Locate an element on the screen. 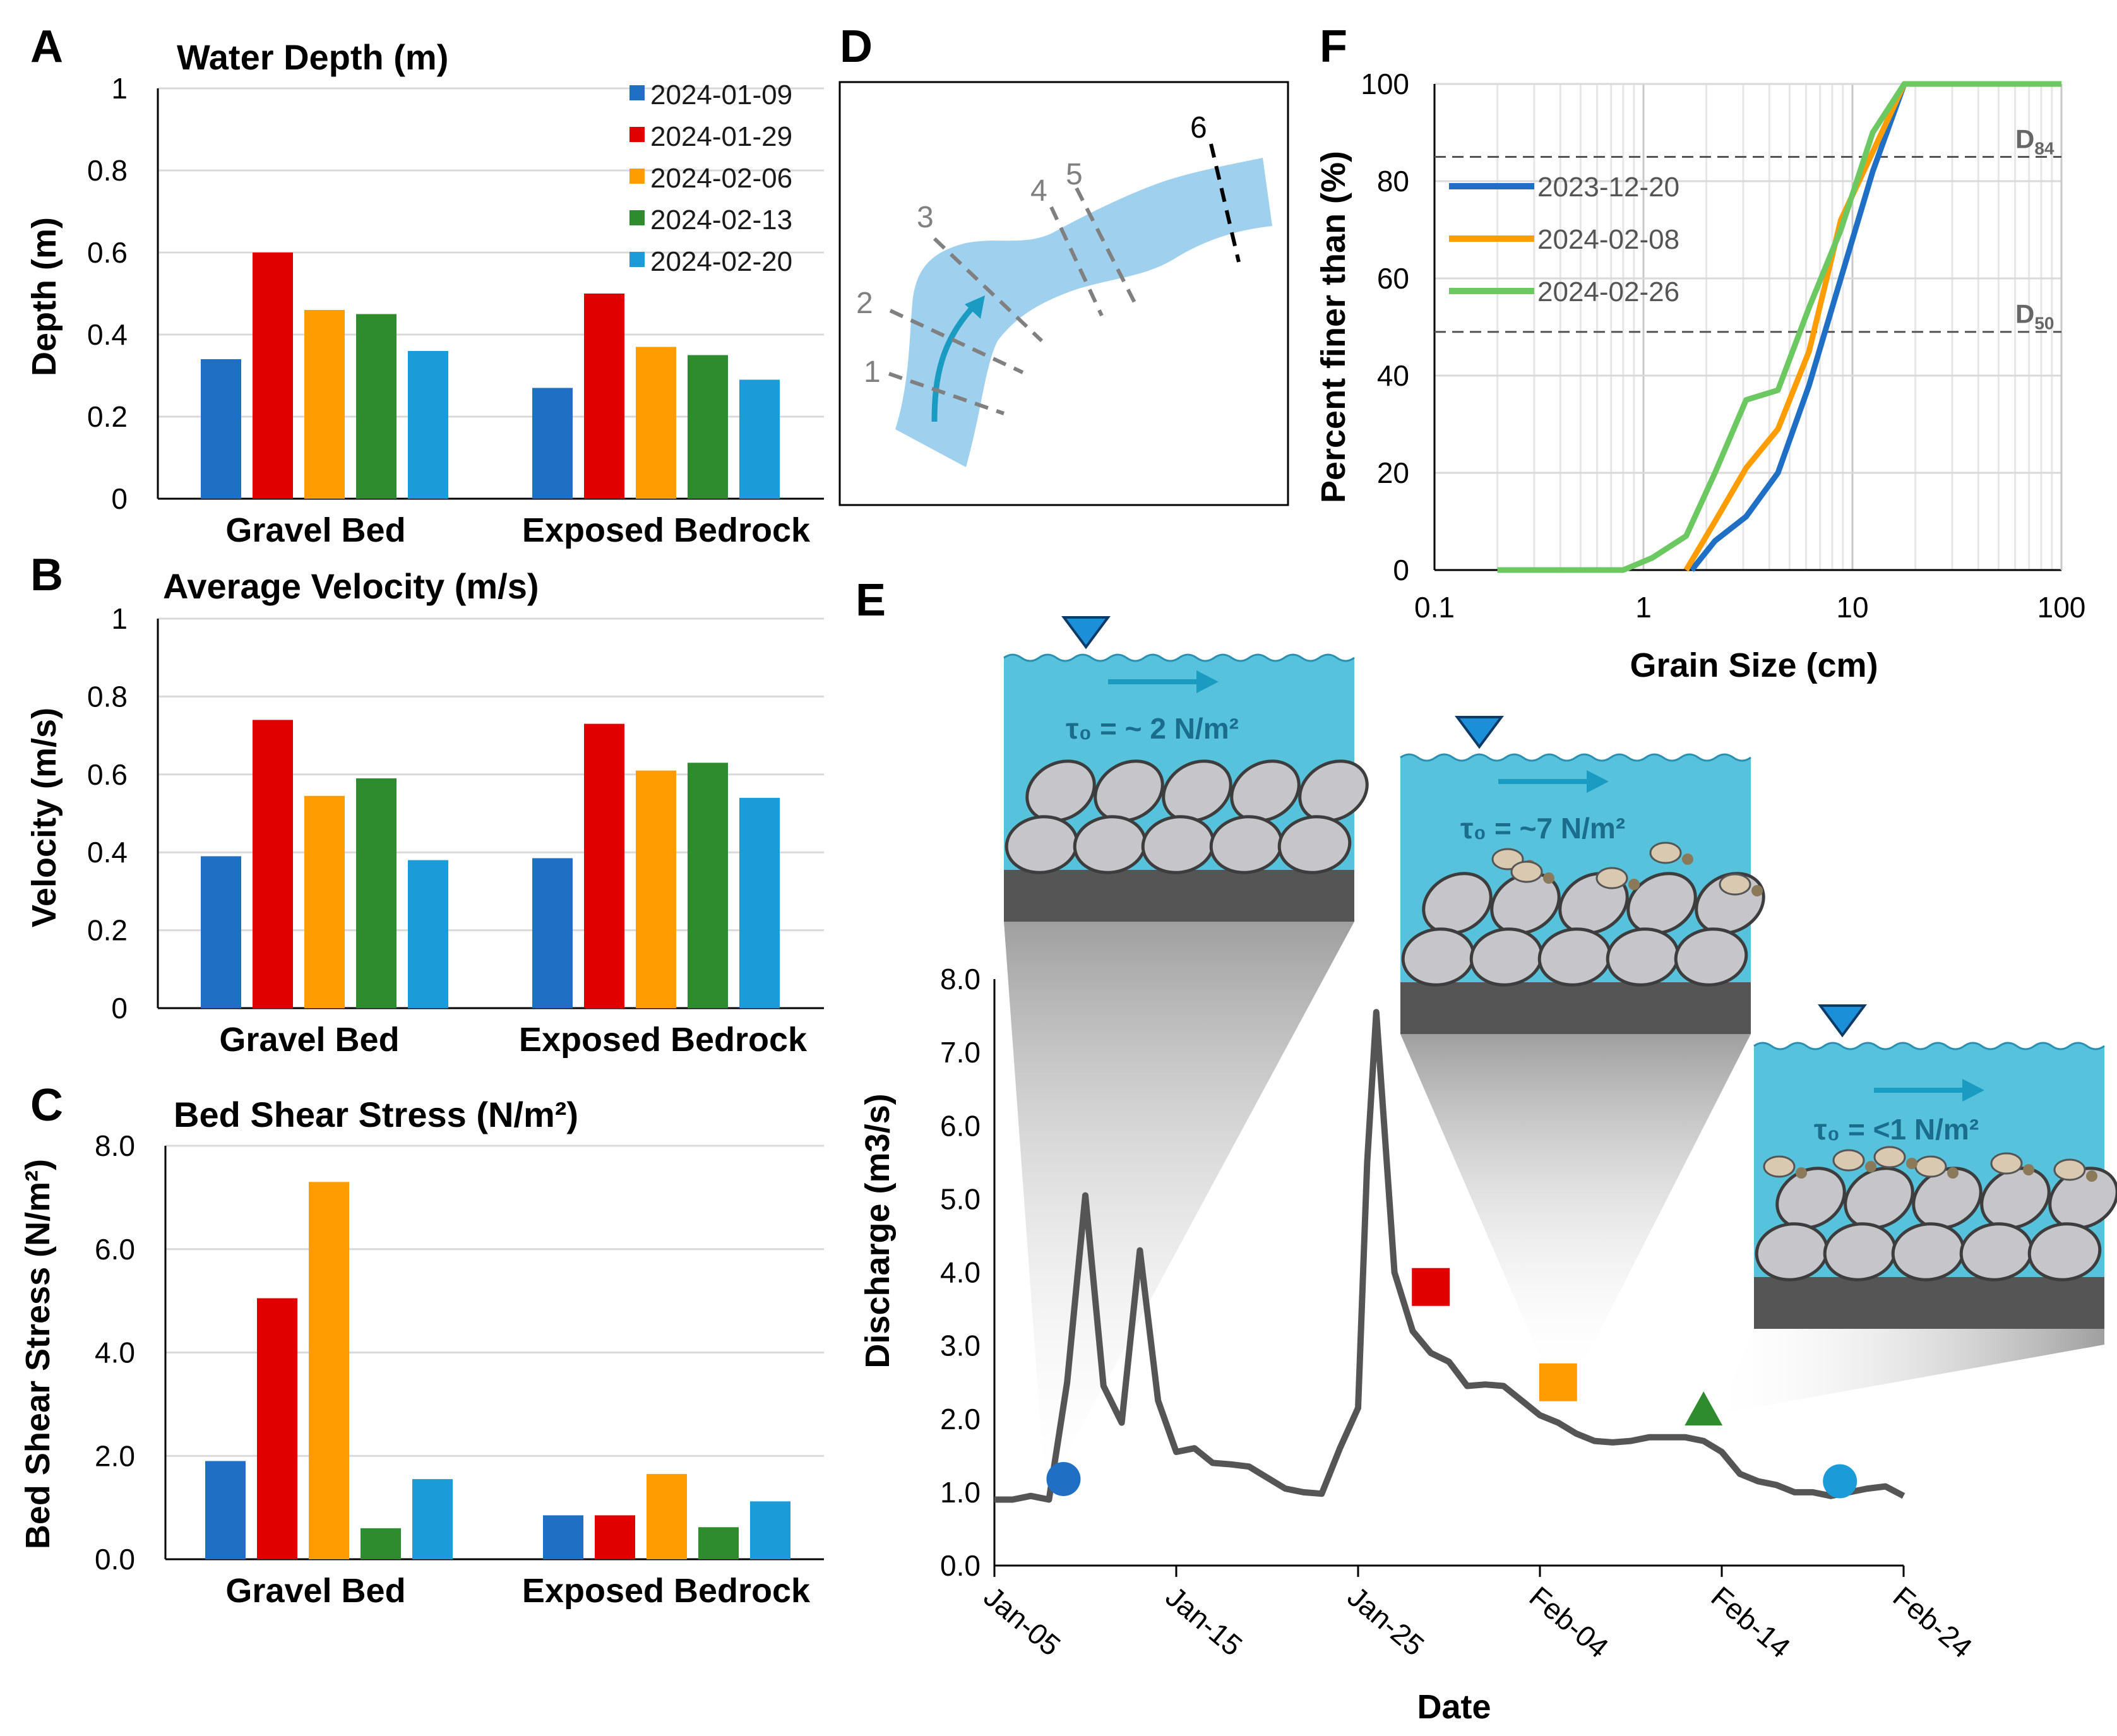  cross-section-label-6: 6 is located at coordinates (1198, 128).